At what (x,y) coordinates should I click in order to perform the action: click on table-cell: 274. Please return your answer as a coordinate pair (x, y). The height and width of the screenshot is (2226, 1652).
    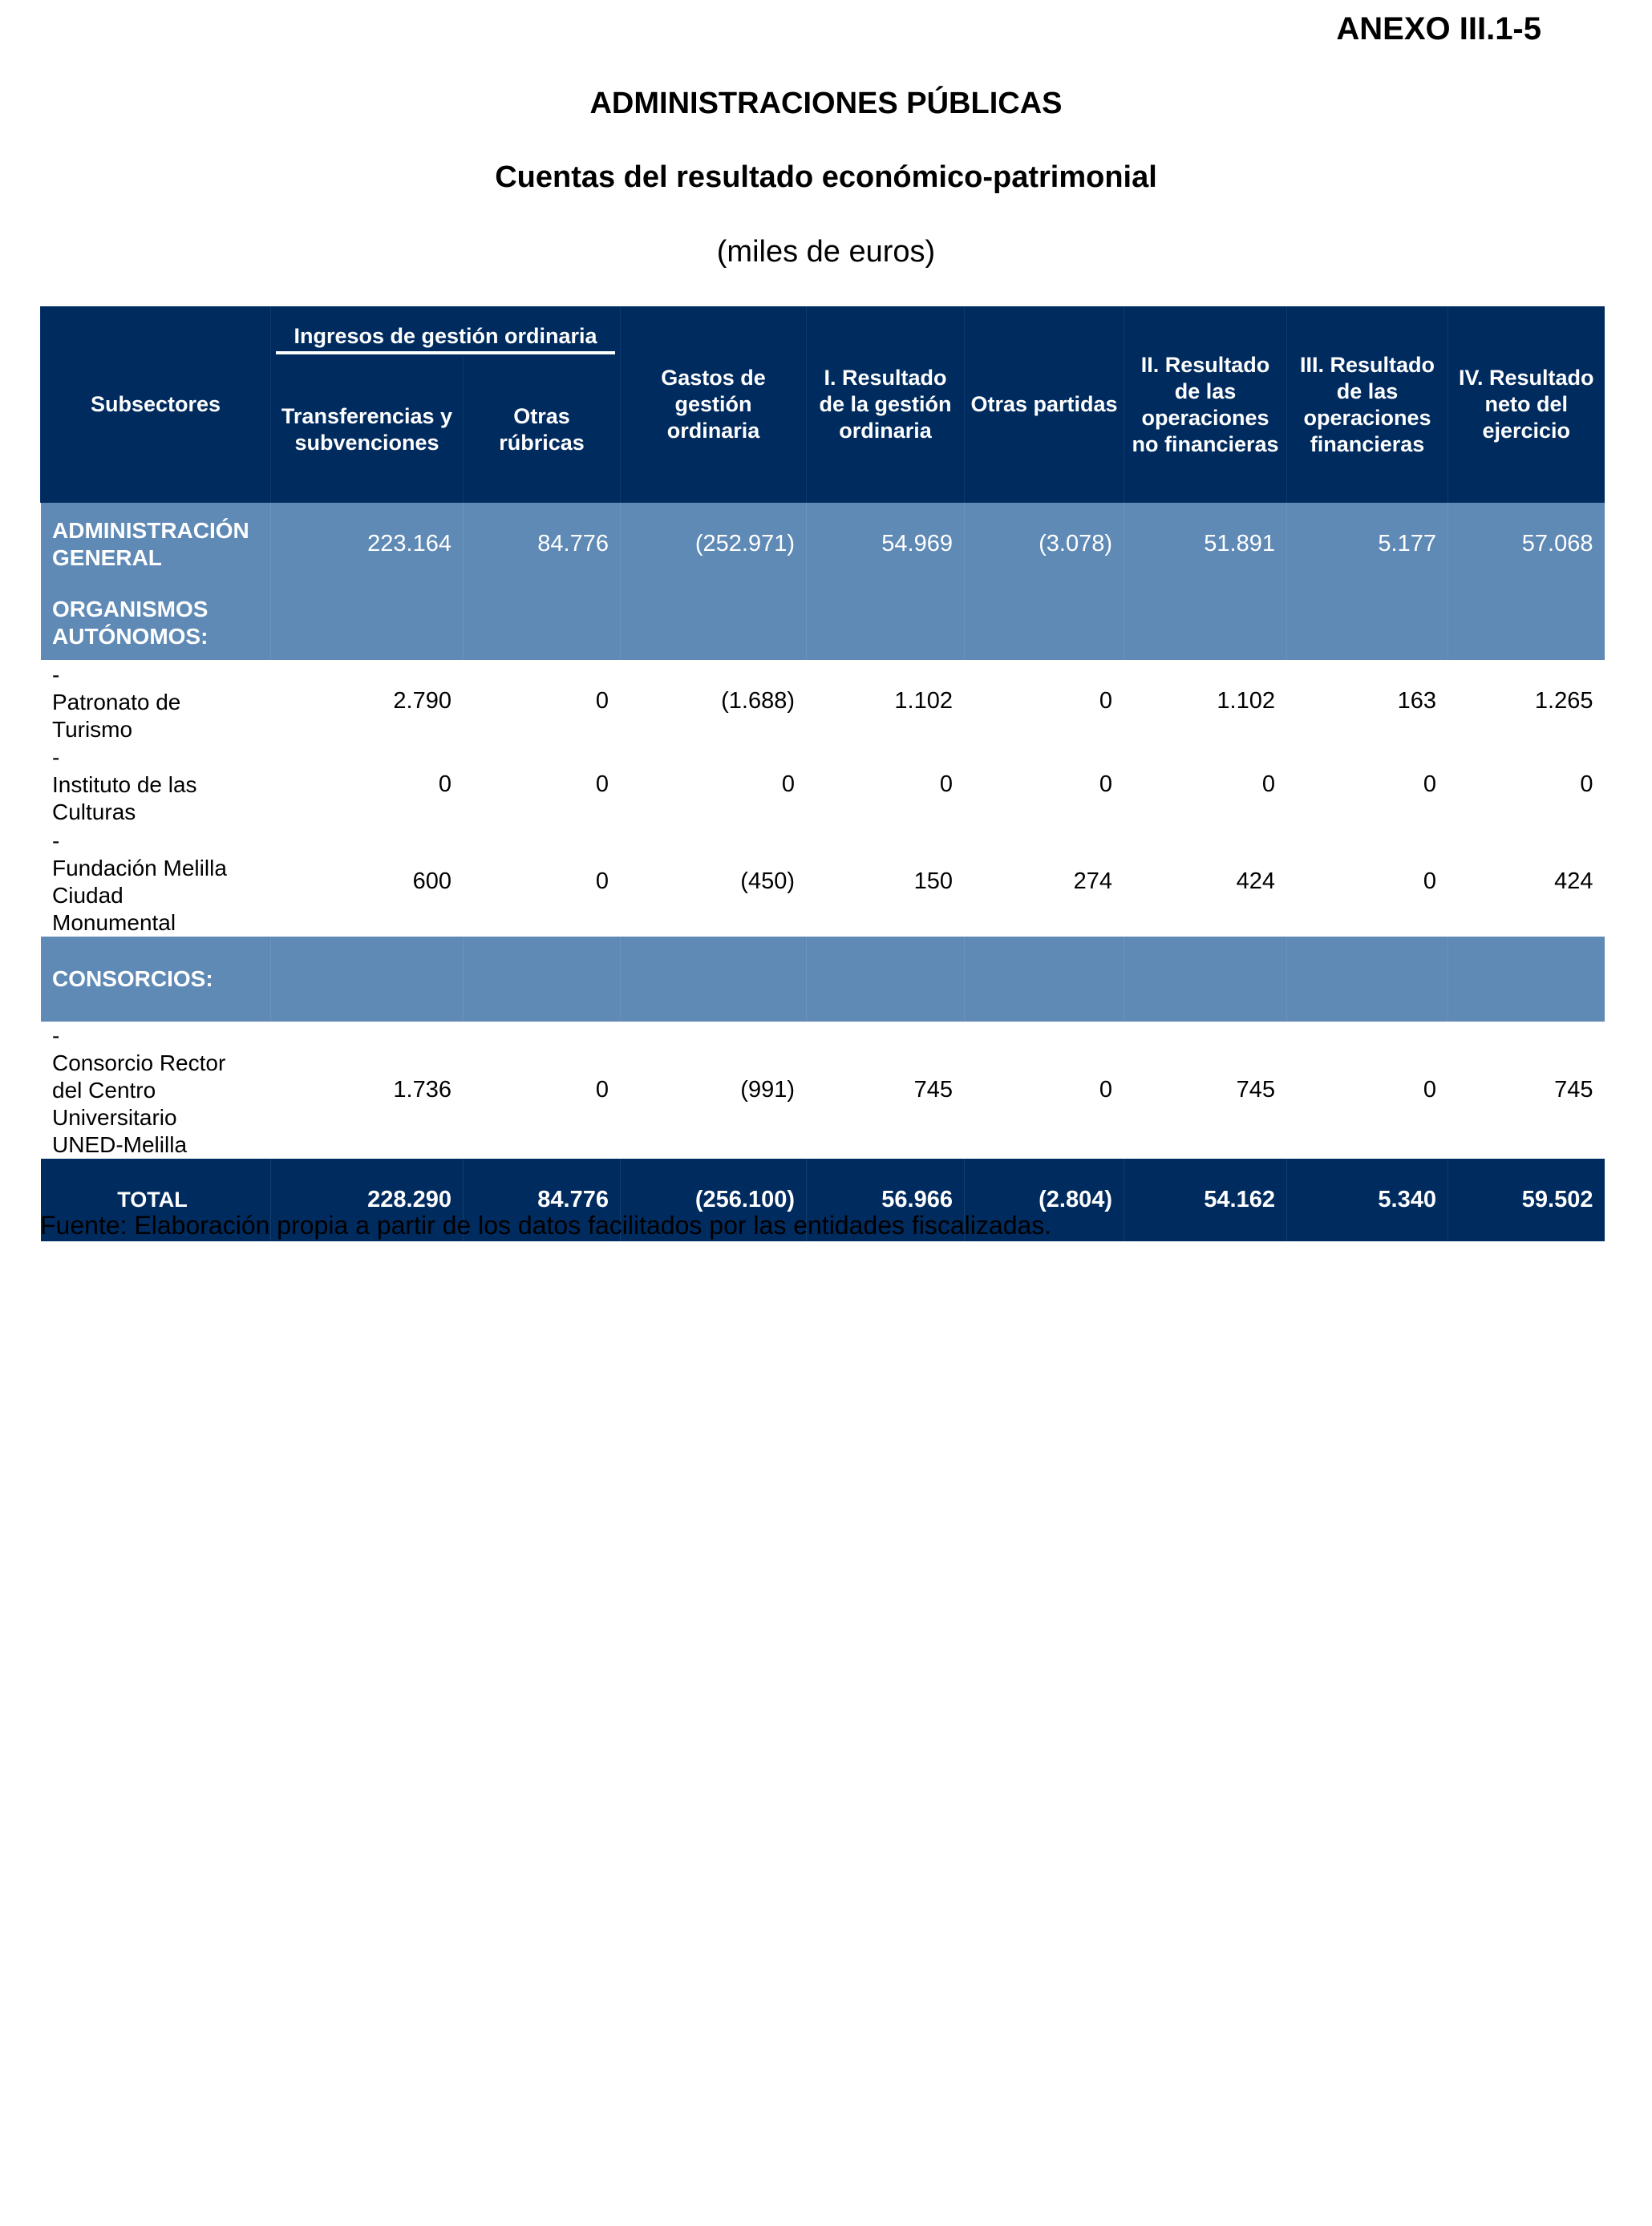
    Looking at the image, I should click on (1044, 882).